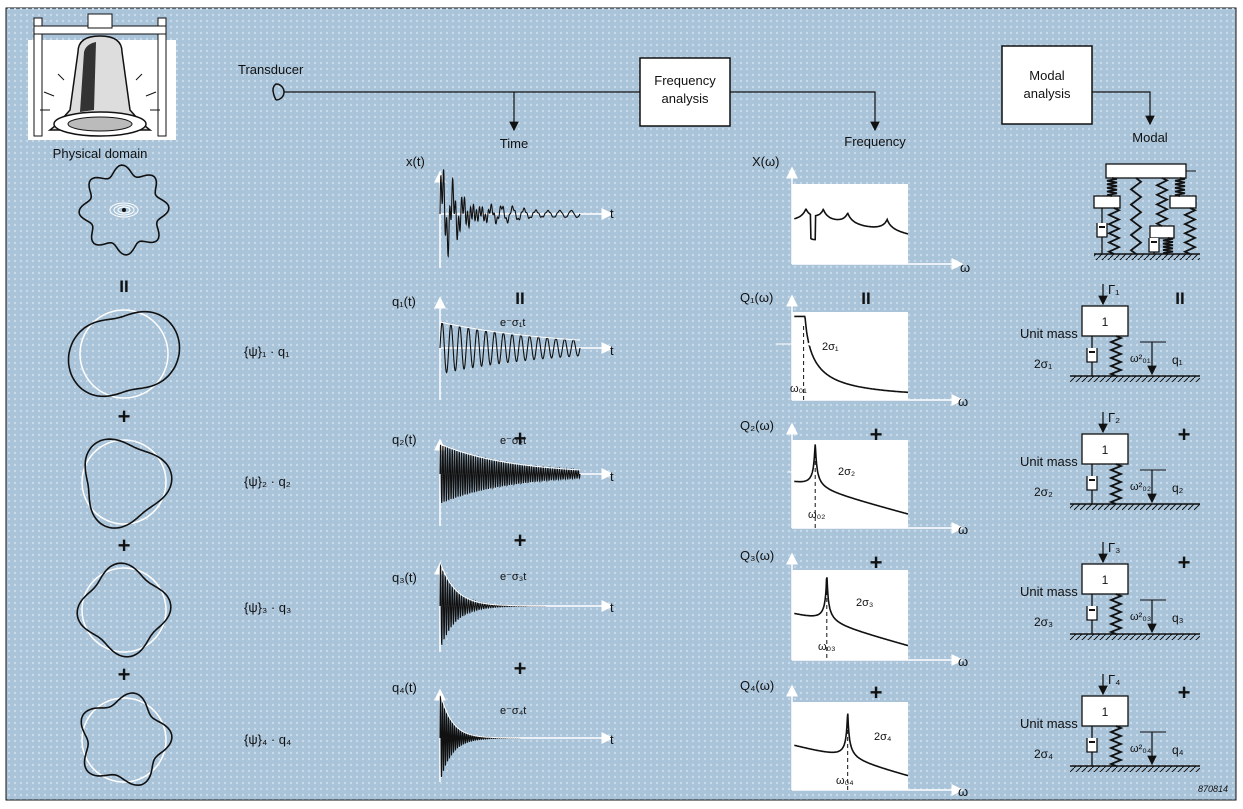  Describe the element at coordinates (1183, 202) in the screenshot. I see `composite-mass-right` at that location.